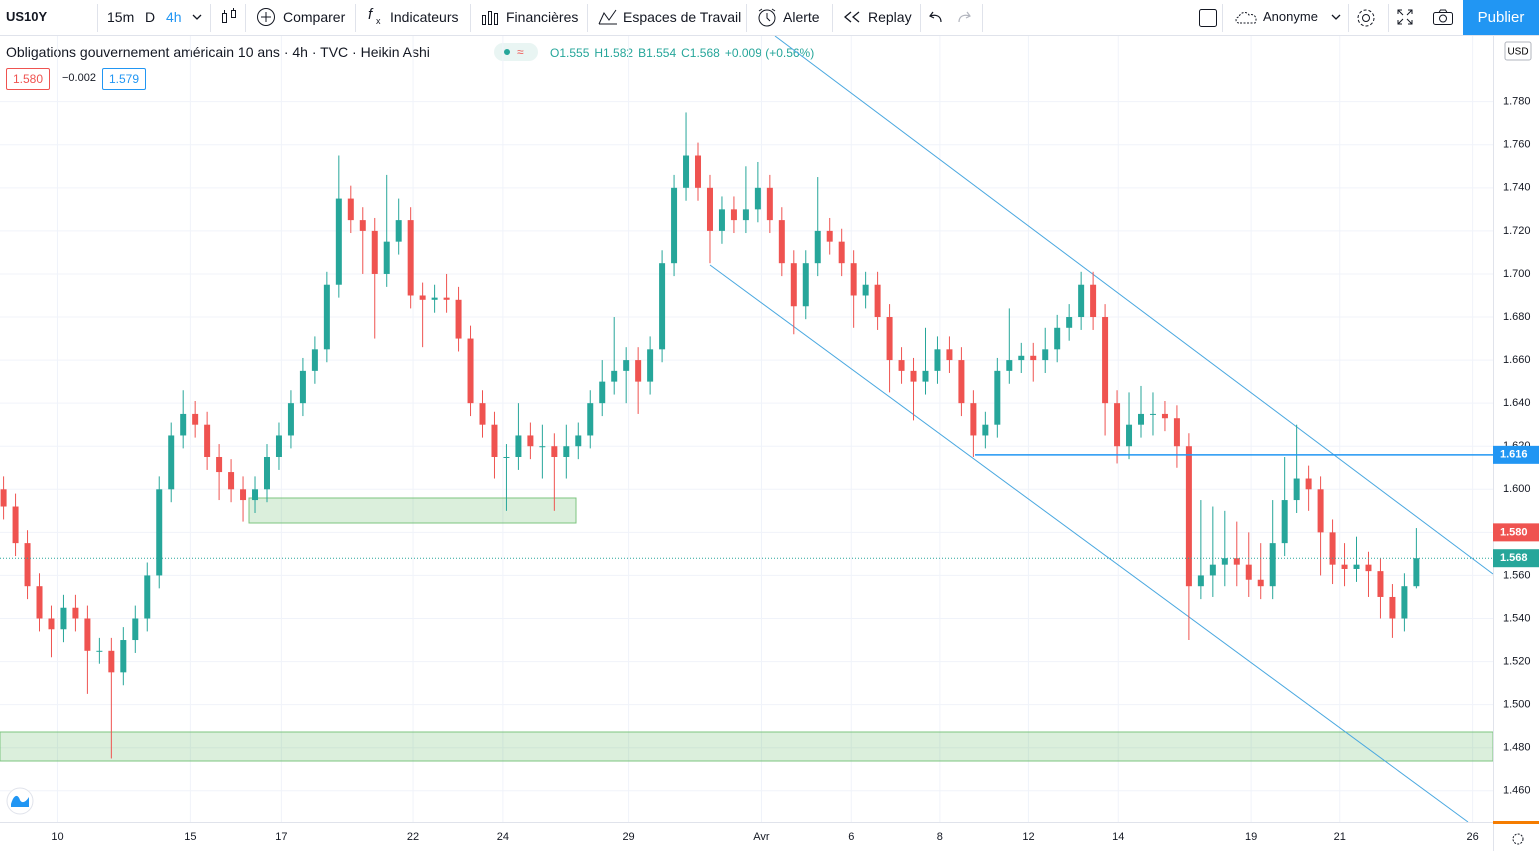 The height and width of the screenshot is (851, 1539). What do you see at coordinates (150, 17) in the screenshot?
I see `interval: D` at bounding box center [150, 17].